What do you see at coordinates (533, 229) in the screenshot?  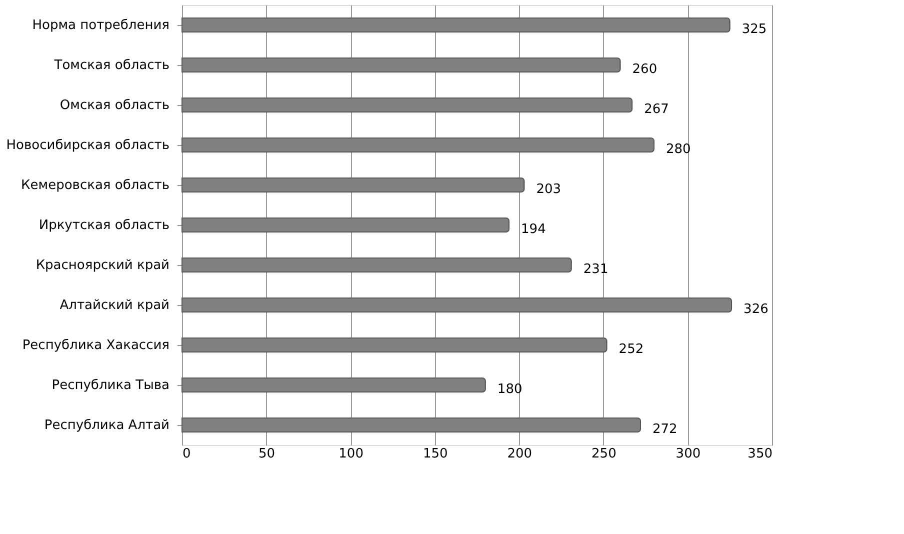 I see `data-label: 194` at bounding box center [533, 229].